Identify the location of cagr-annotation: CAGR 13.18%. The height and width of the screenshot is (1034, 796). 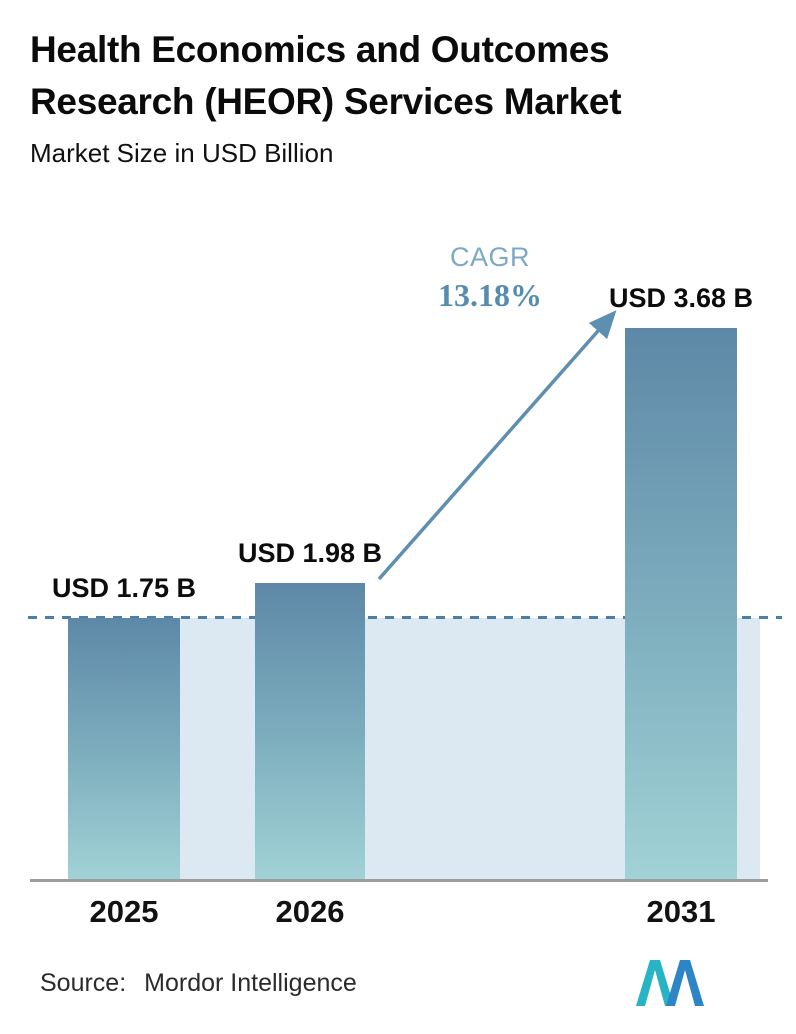
(490, 278).